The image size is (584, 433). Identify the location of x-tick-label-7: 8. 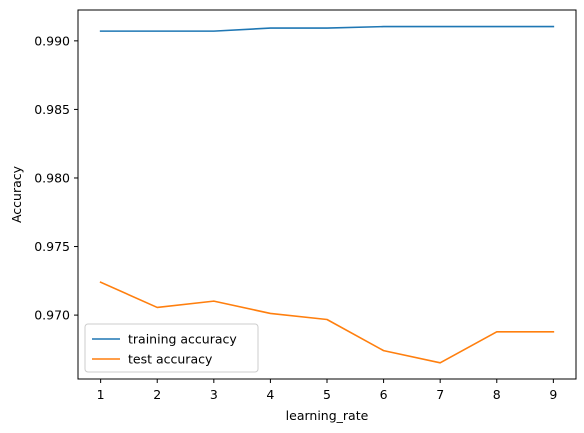
(497, 394).